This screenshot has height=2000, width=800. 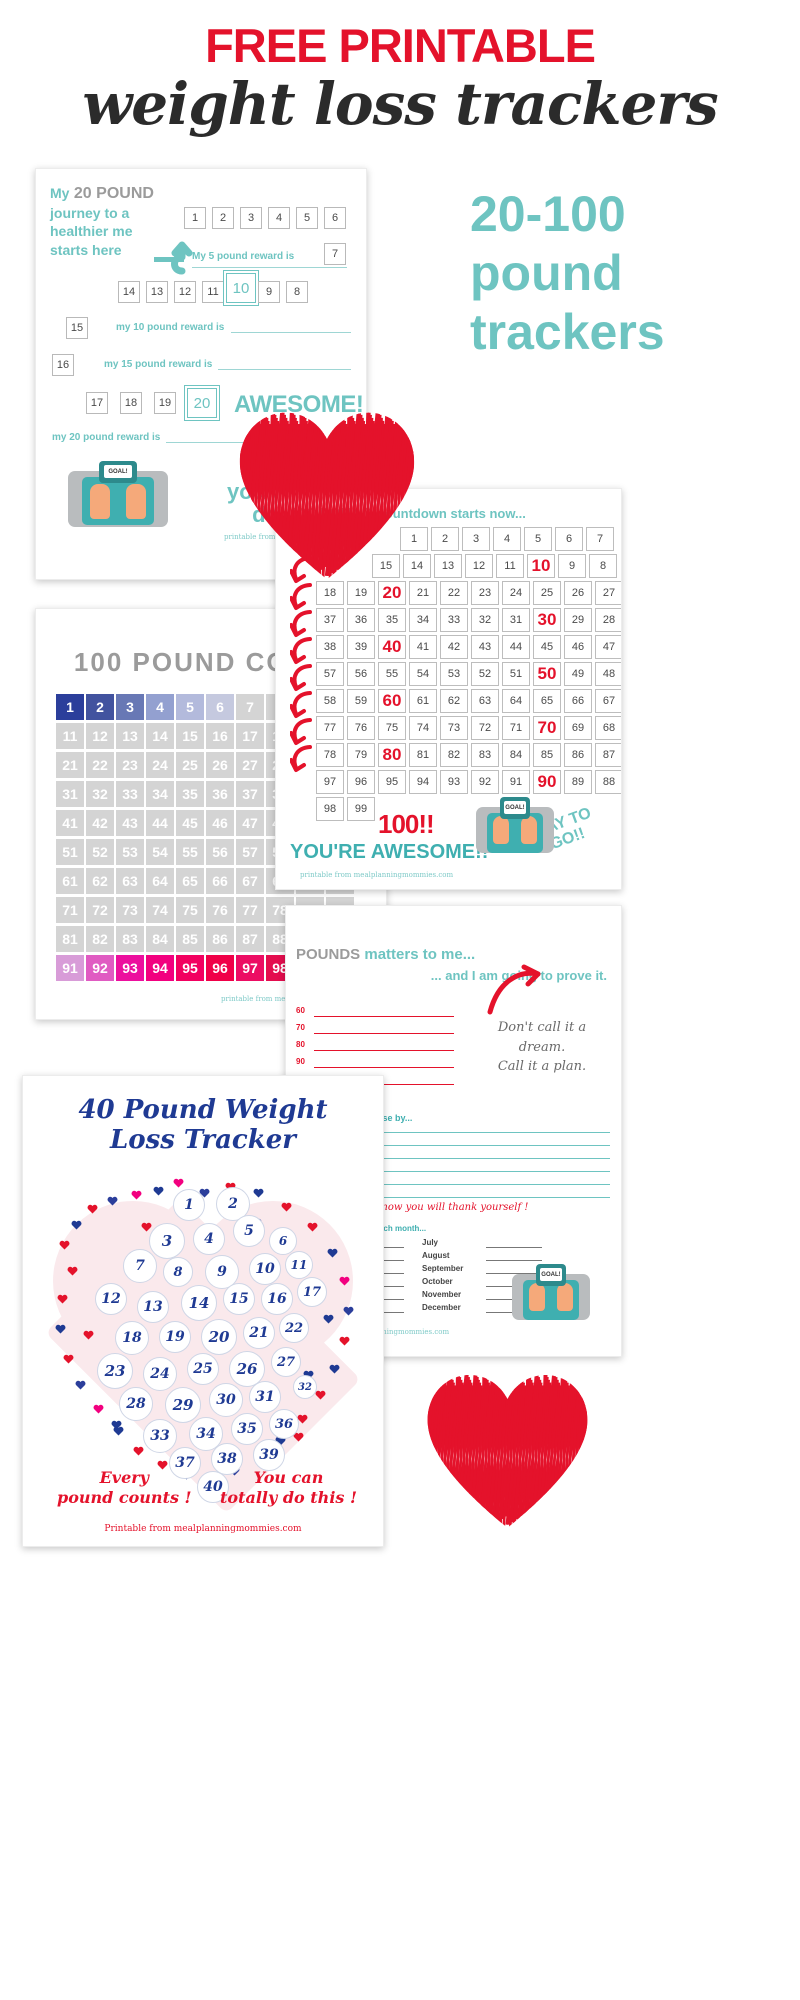 What do you see at coordinates (547, 674) in the screenshot?
I see `countdown-cell-50: 50` at bounding box center [547, 674].